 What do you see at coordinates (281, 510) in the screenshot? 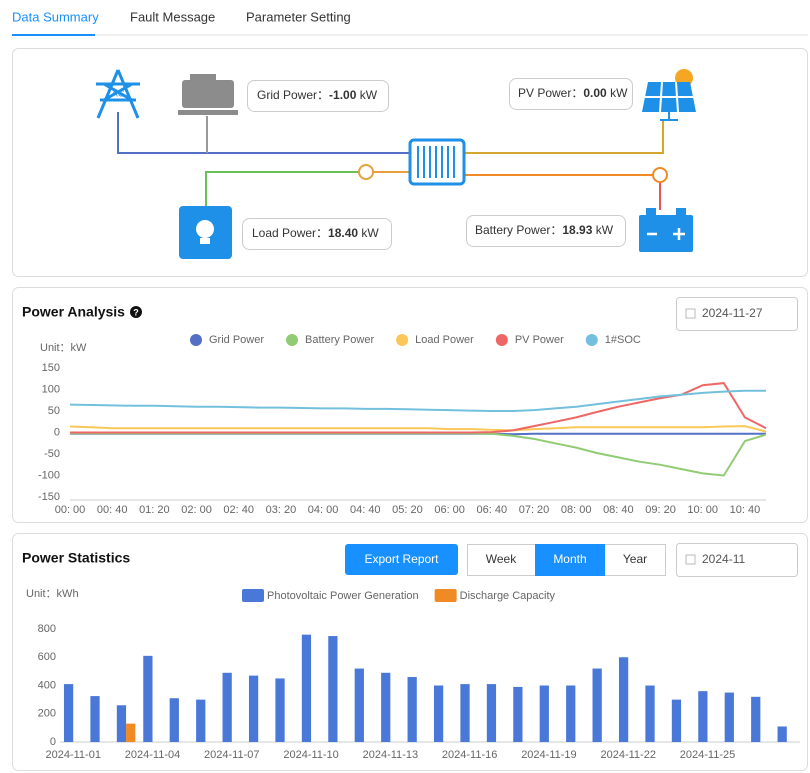
I see `x-tick-label: 03: 20` at bounding box center [281, 510].